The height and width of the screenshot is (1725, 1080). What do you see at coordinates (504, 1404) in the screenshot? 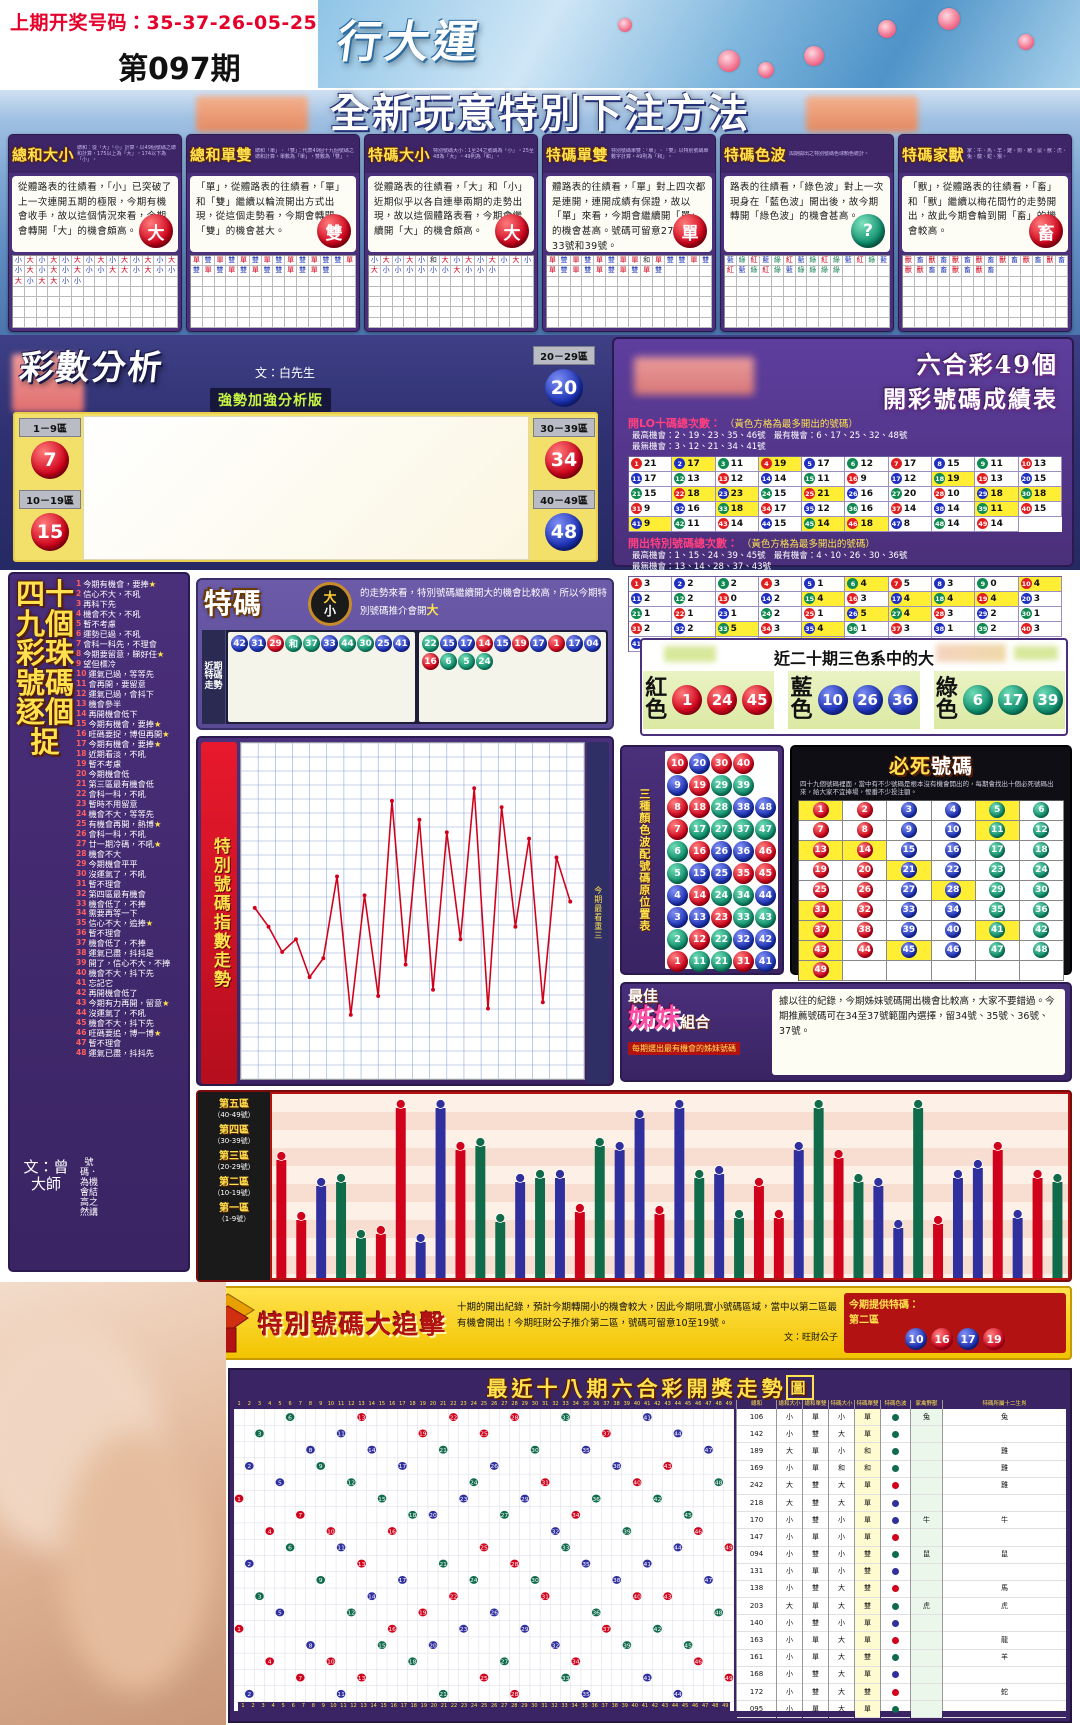
I see `big-table-col-header: 27` at bounding box center [504, 1404].